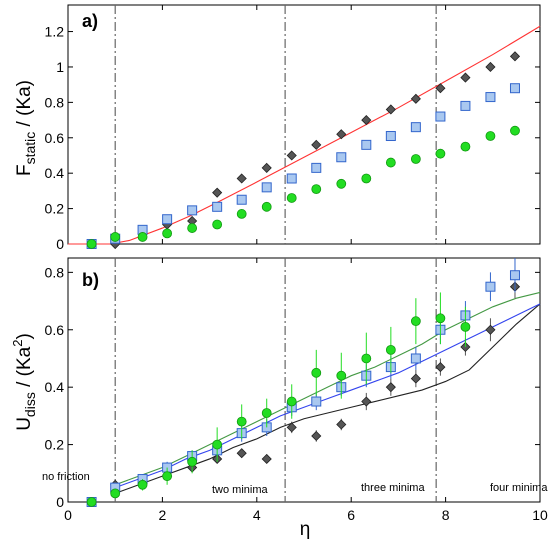 The height and width of the screenshot is (543, 550). What do you see at coordinates (55, 138) in the screenshot?
I see `panel-a-y-tick-label: 0.6` at bounding box center [55, 138].